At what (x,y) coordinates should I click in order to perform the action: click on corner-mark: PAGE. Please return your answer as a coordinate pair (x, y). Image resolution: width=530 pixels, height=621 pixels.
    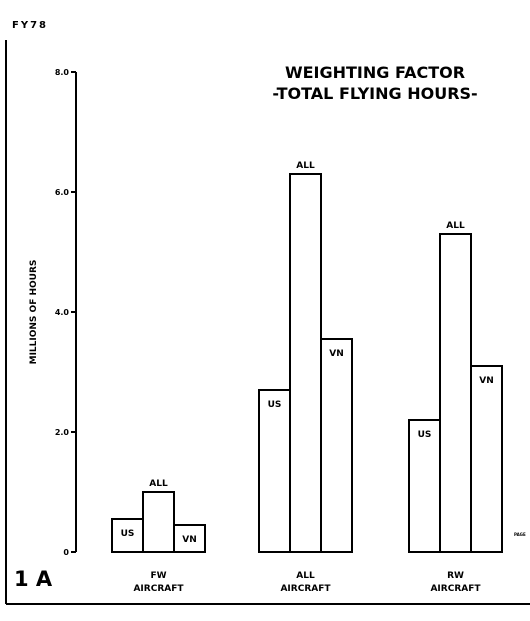
    Looking at the image, I should click on (520, 534).